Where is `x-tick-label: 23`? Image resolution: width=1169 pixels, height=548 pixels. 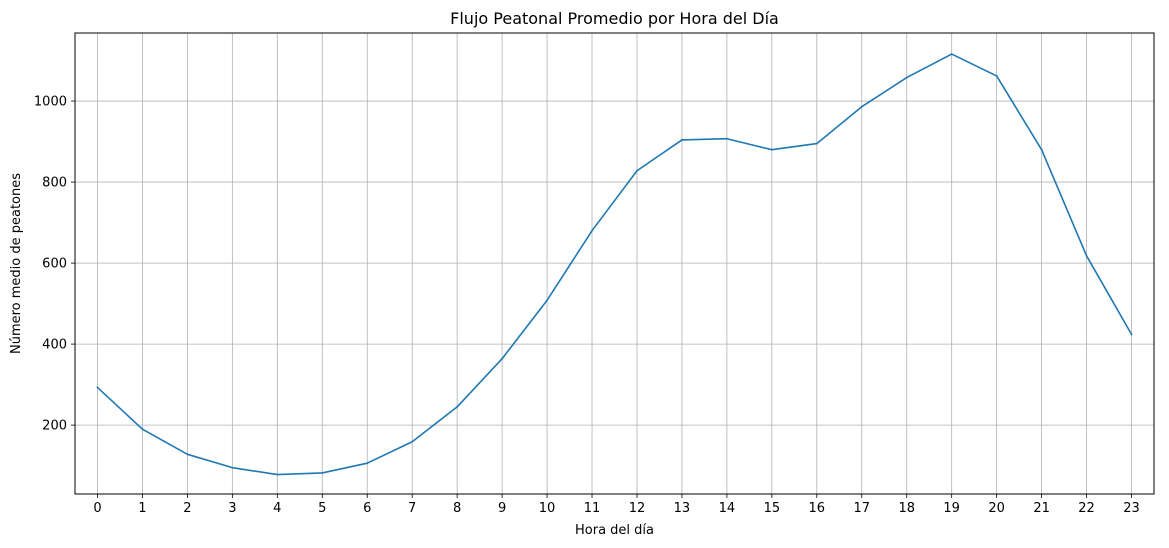 x-tick-label: 23 is located at coordinates (1131, 508).